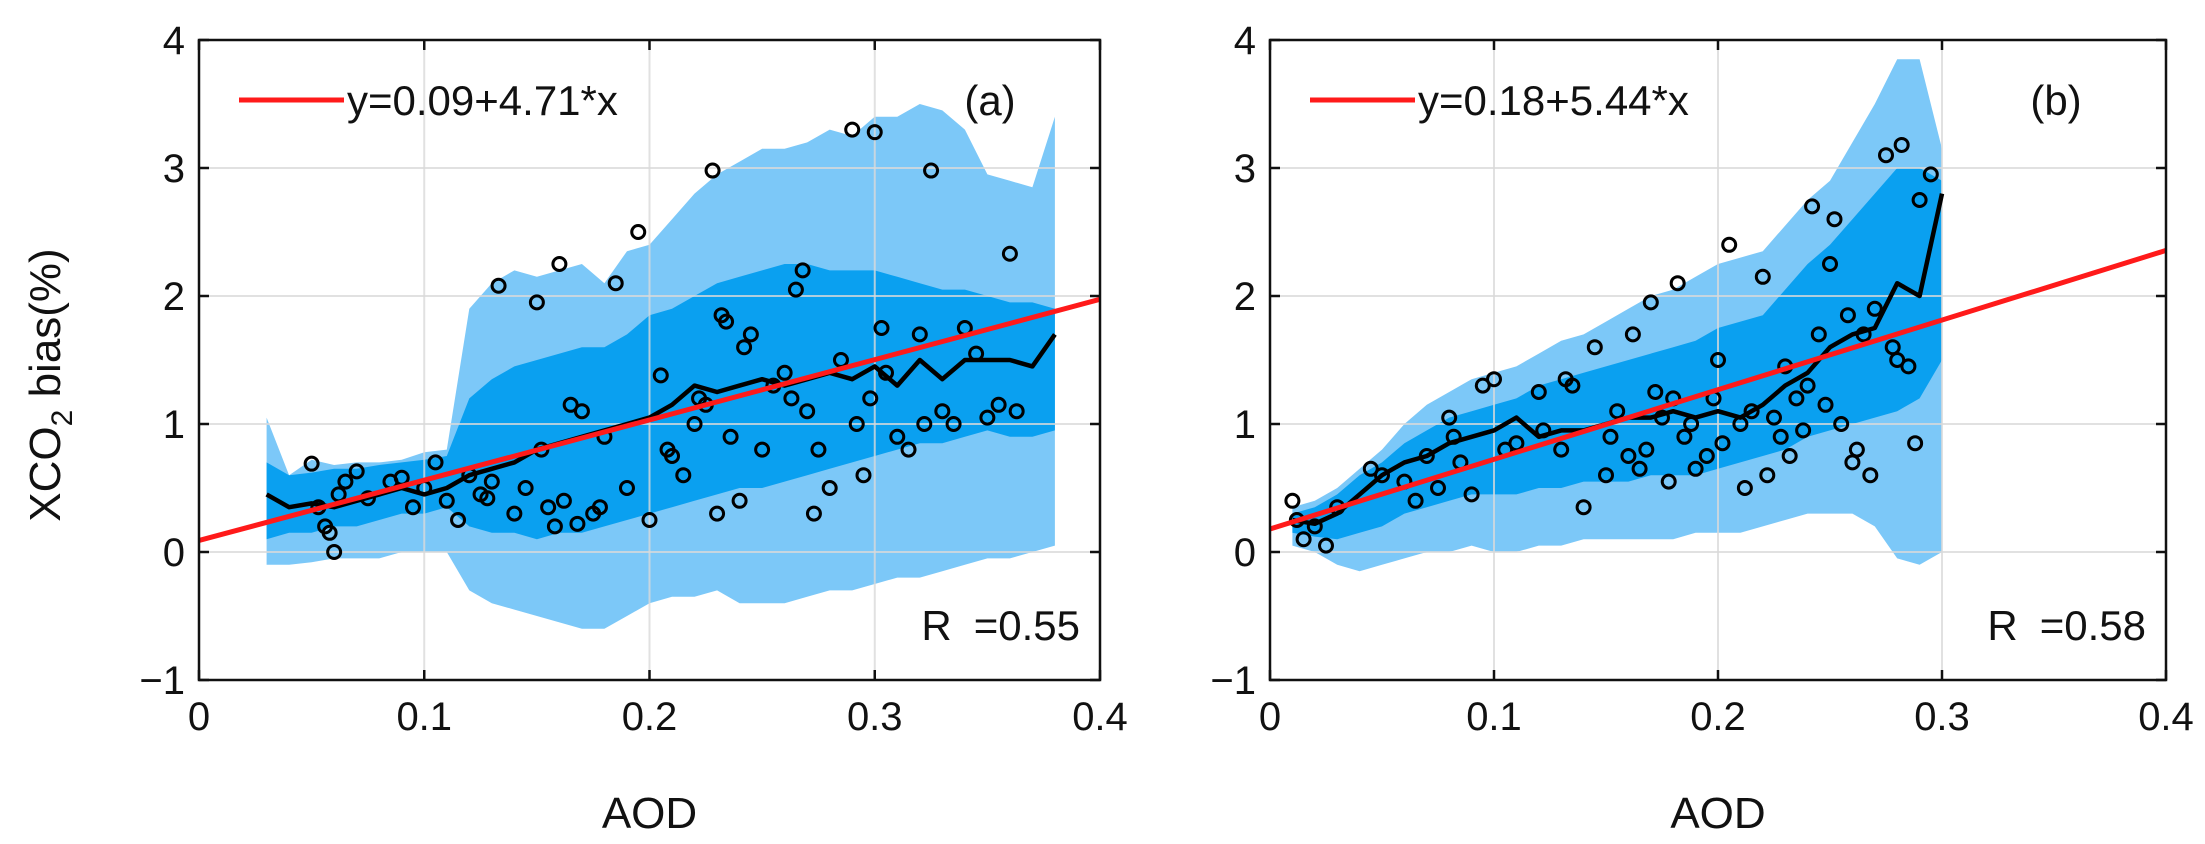 Image resolution: width=2205 pixels, height=844 pixels. I want to click on r-annotation: R =0.55, so click(1000, 625).